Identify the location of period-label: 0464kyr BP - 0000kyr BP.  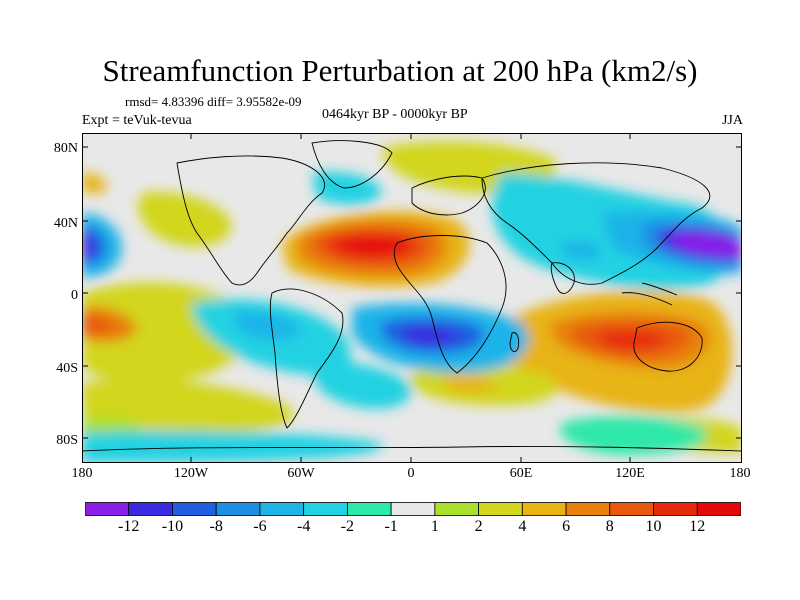
(395, 114).